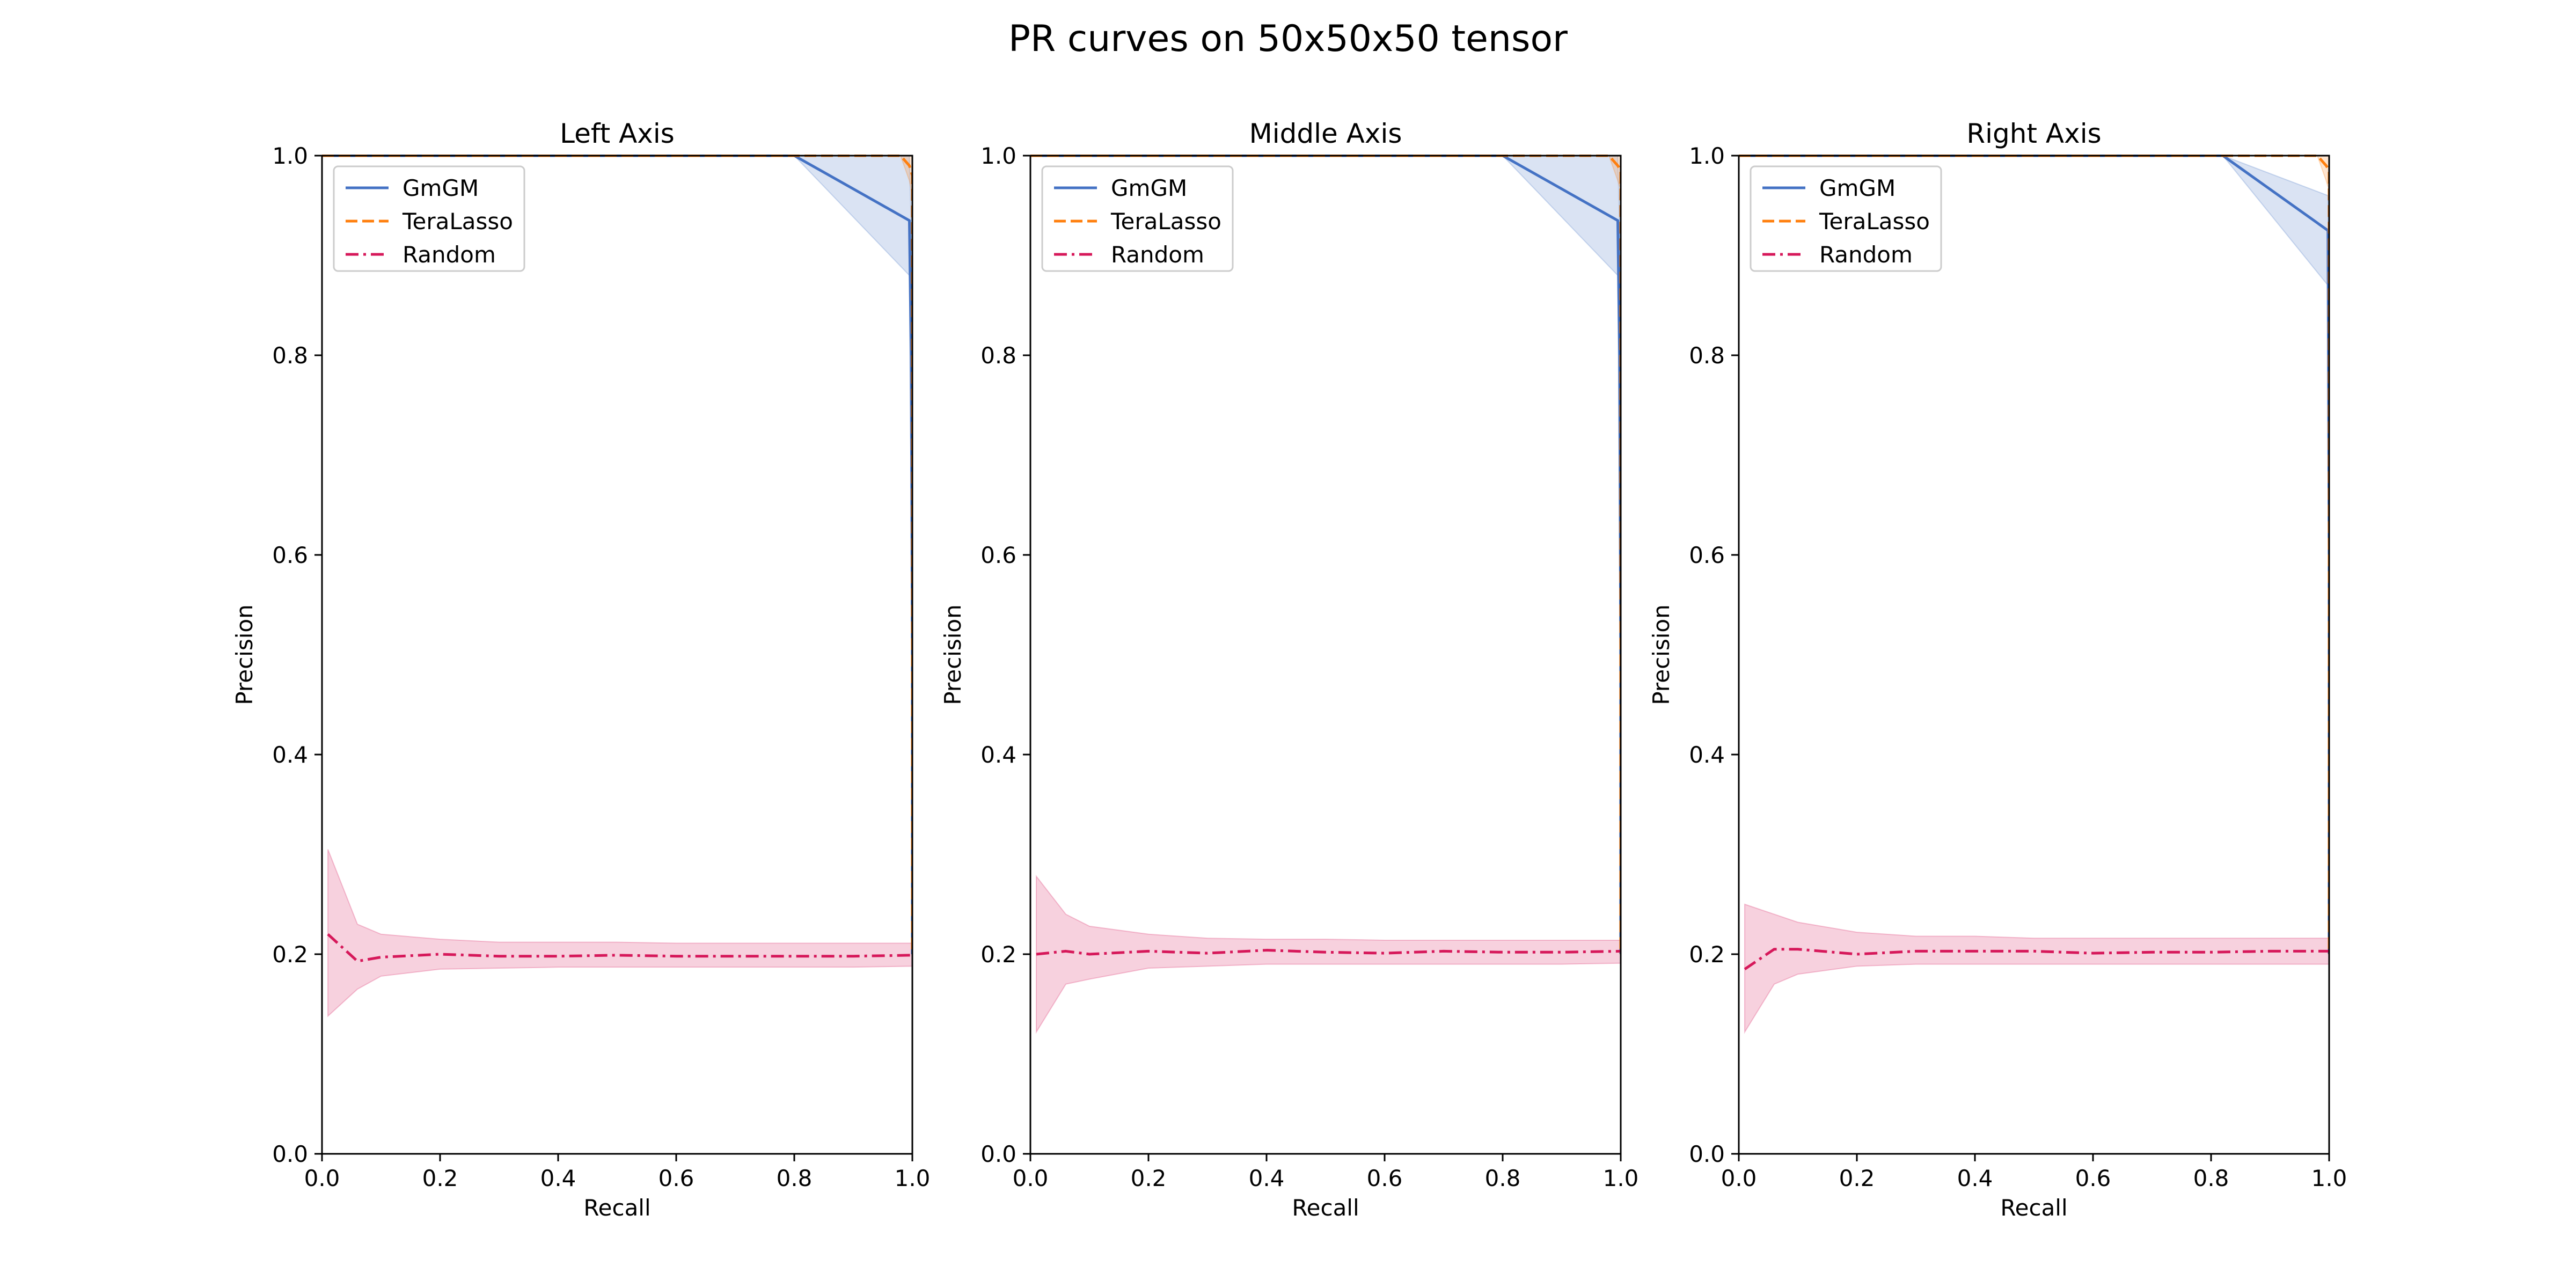 This screenshot has height=1288, width=2576. What do you see at coordinates (1325, 133) in the screenshot?
I see `panel-title: Middle Axis` at bounding box center [1325, 133].